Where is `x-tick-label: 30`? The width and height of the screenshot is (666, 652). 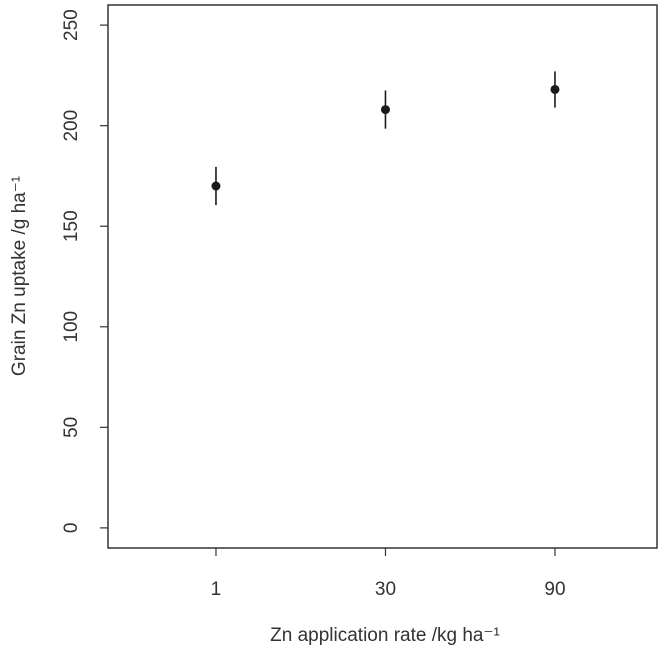 x-tick-label: 30 is located at coordinates (385, 589).